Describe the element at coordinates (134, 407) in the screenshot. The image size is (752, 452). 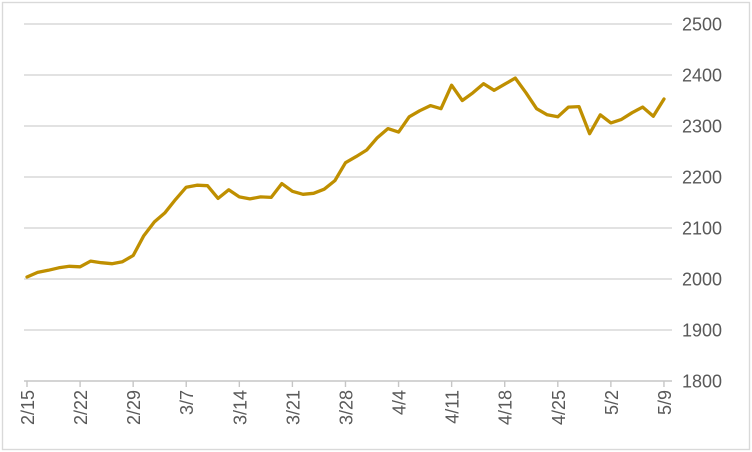
I see `x-axis-label: 2/29` at that location.